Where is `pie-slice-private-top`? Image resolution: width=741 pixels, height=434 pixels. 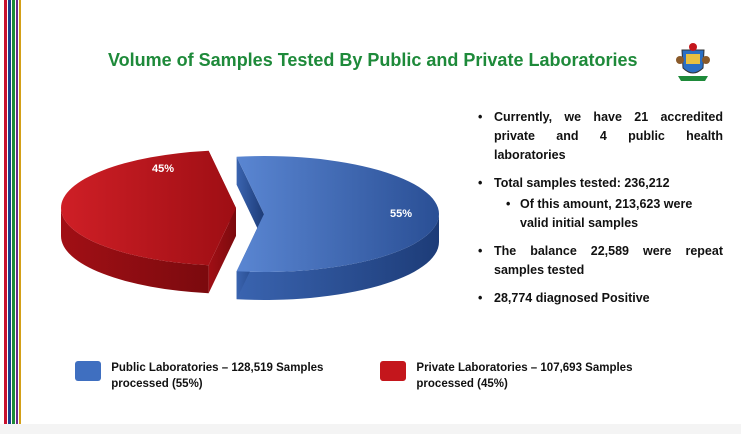
pie-slice-private-top is located at coordinates (148, 208).